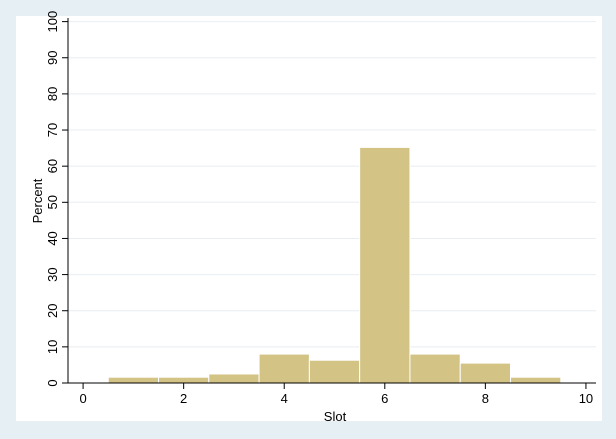 The width and height of the screenshot is (616, 439). What do you see at coordinates (37, 200) in the screenshot?
I see `y-axis-title: Percent` at bounding box center [37, 200].